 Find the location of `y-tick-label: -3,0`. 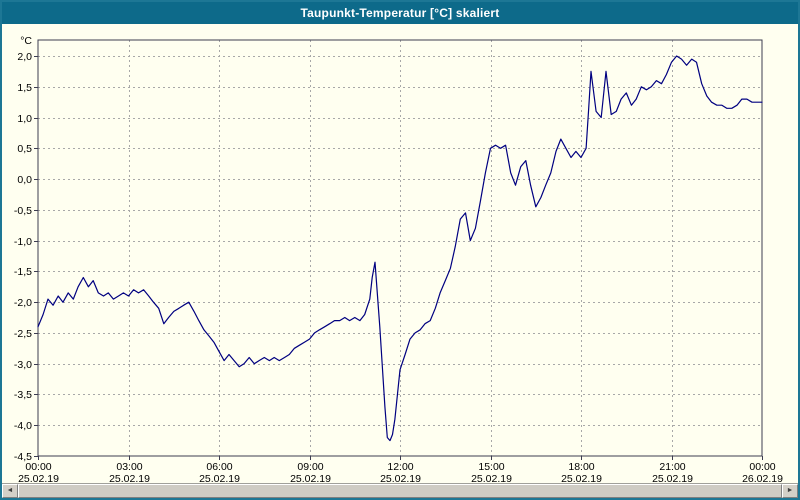

y-tick-label: -3,0 is located at coordinates (23, 365).